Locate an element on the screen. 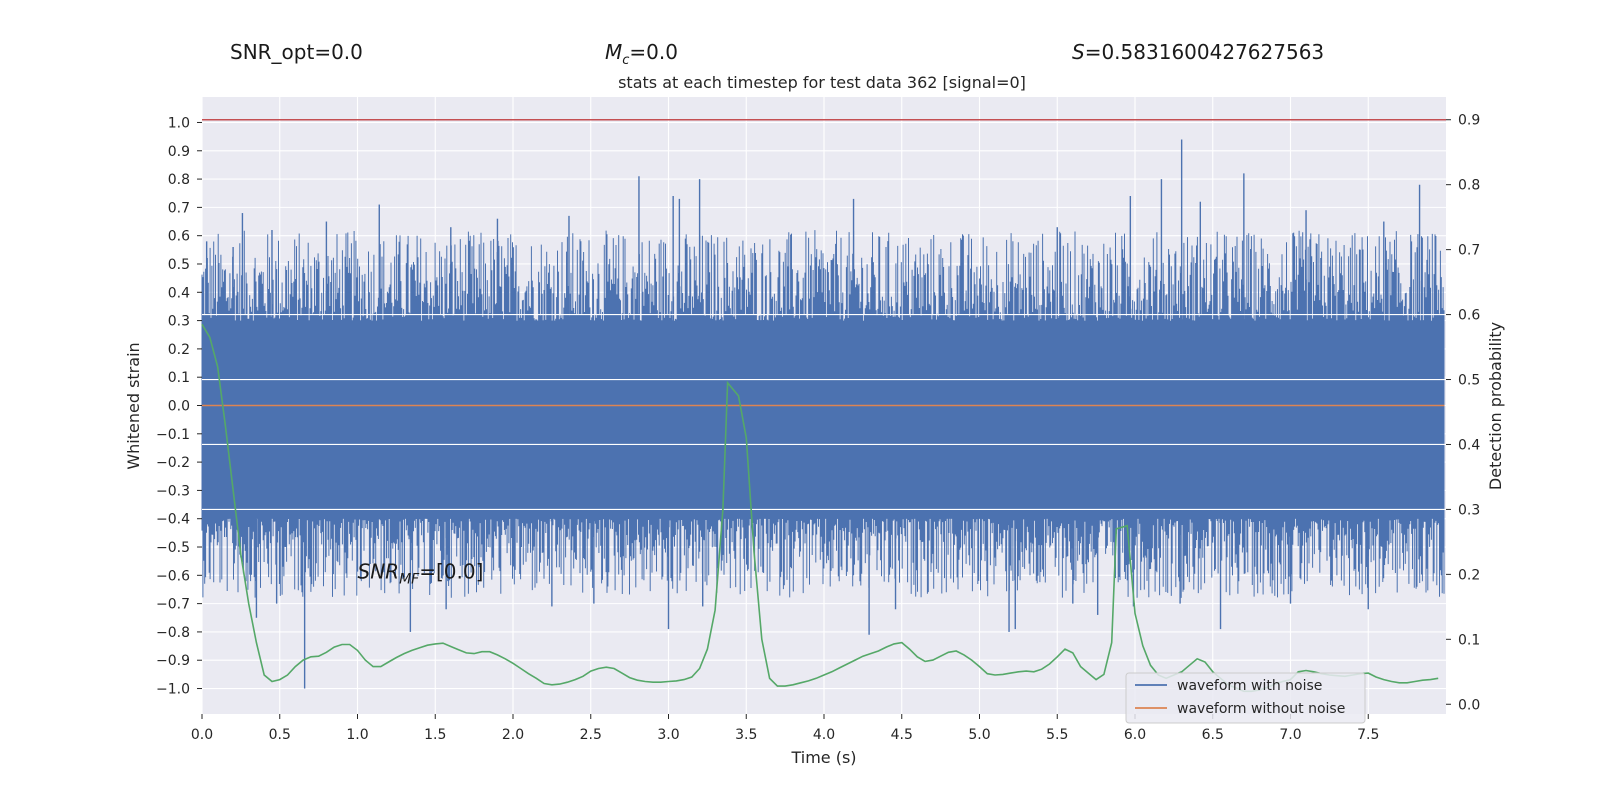 This screenshot has width=1600, height=800. y-tick-label: 0.6 is located at coordinates (179, 237).